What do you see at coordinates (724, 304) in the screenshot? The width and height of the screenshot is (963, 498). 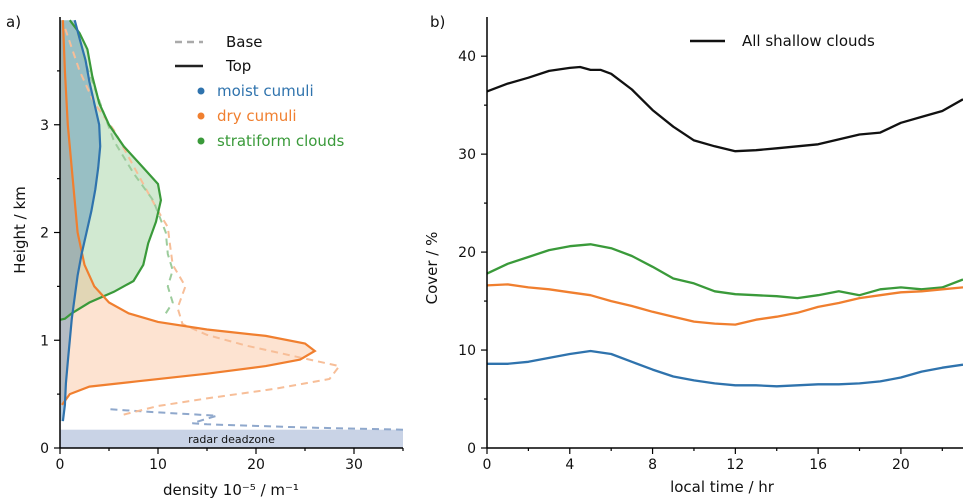 I see `cover-line-dry-cumuli` at bounding box center [724, 304].